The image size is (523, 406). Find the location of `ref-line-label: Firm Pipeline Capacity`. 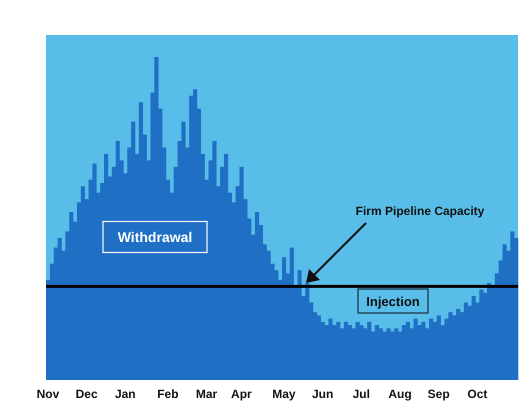

ref-line-label: Firm Pipeline Capacity is located at coordinates (420, 211).